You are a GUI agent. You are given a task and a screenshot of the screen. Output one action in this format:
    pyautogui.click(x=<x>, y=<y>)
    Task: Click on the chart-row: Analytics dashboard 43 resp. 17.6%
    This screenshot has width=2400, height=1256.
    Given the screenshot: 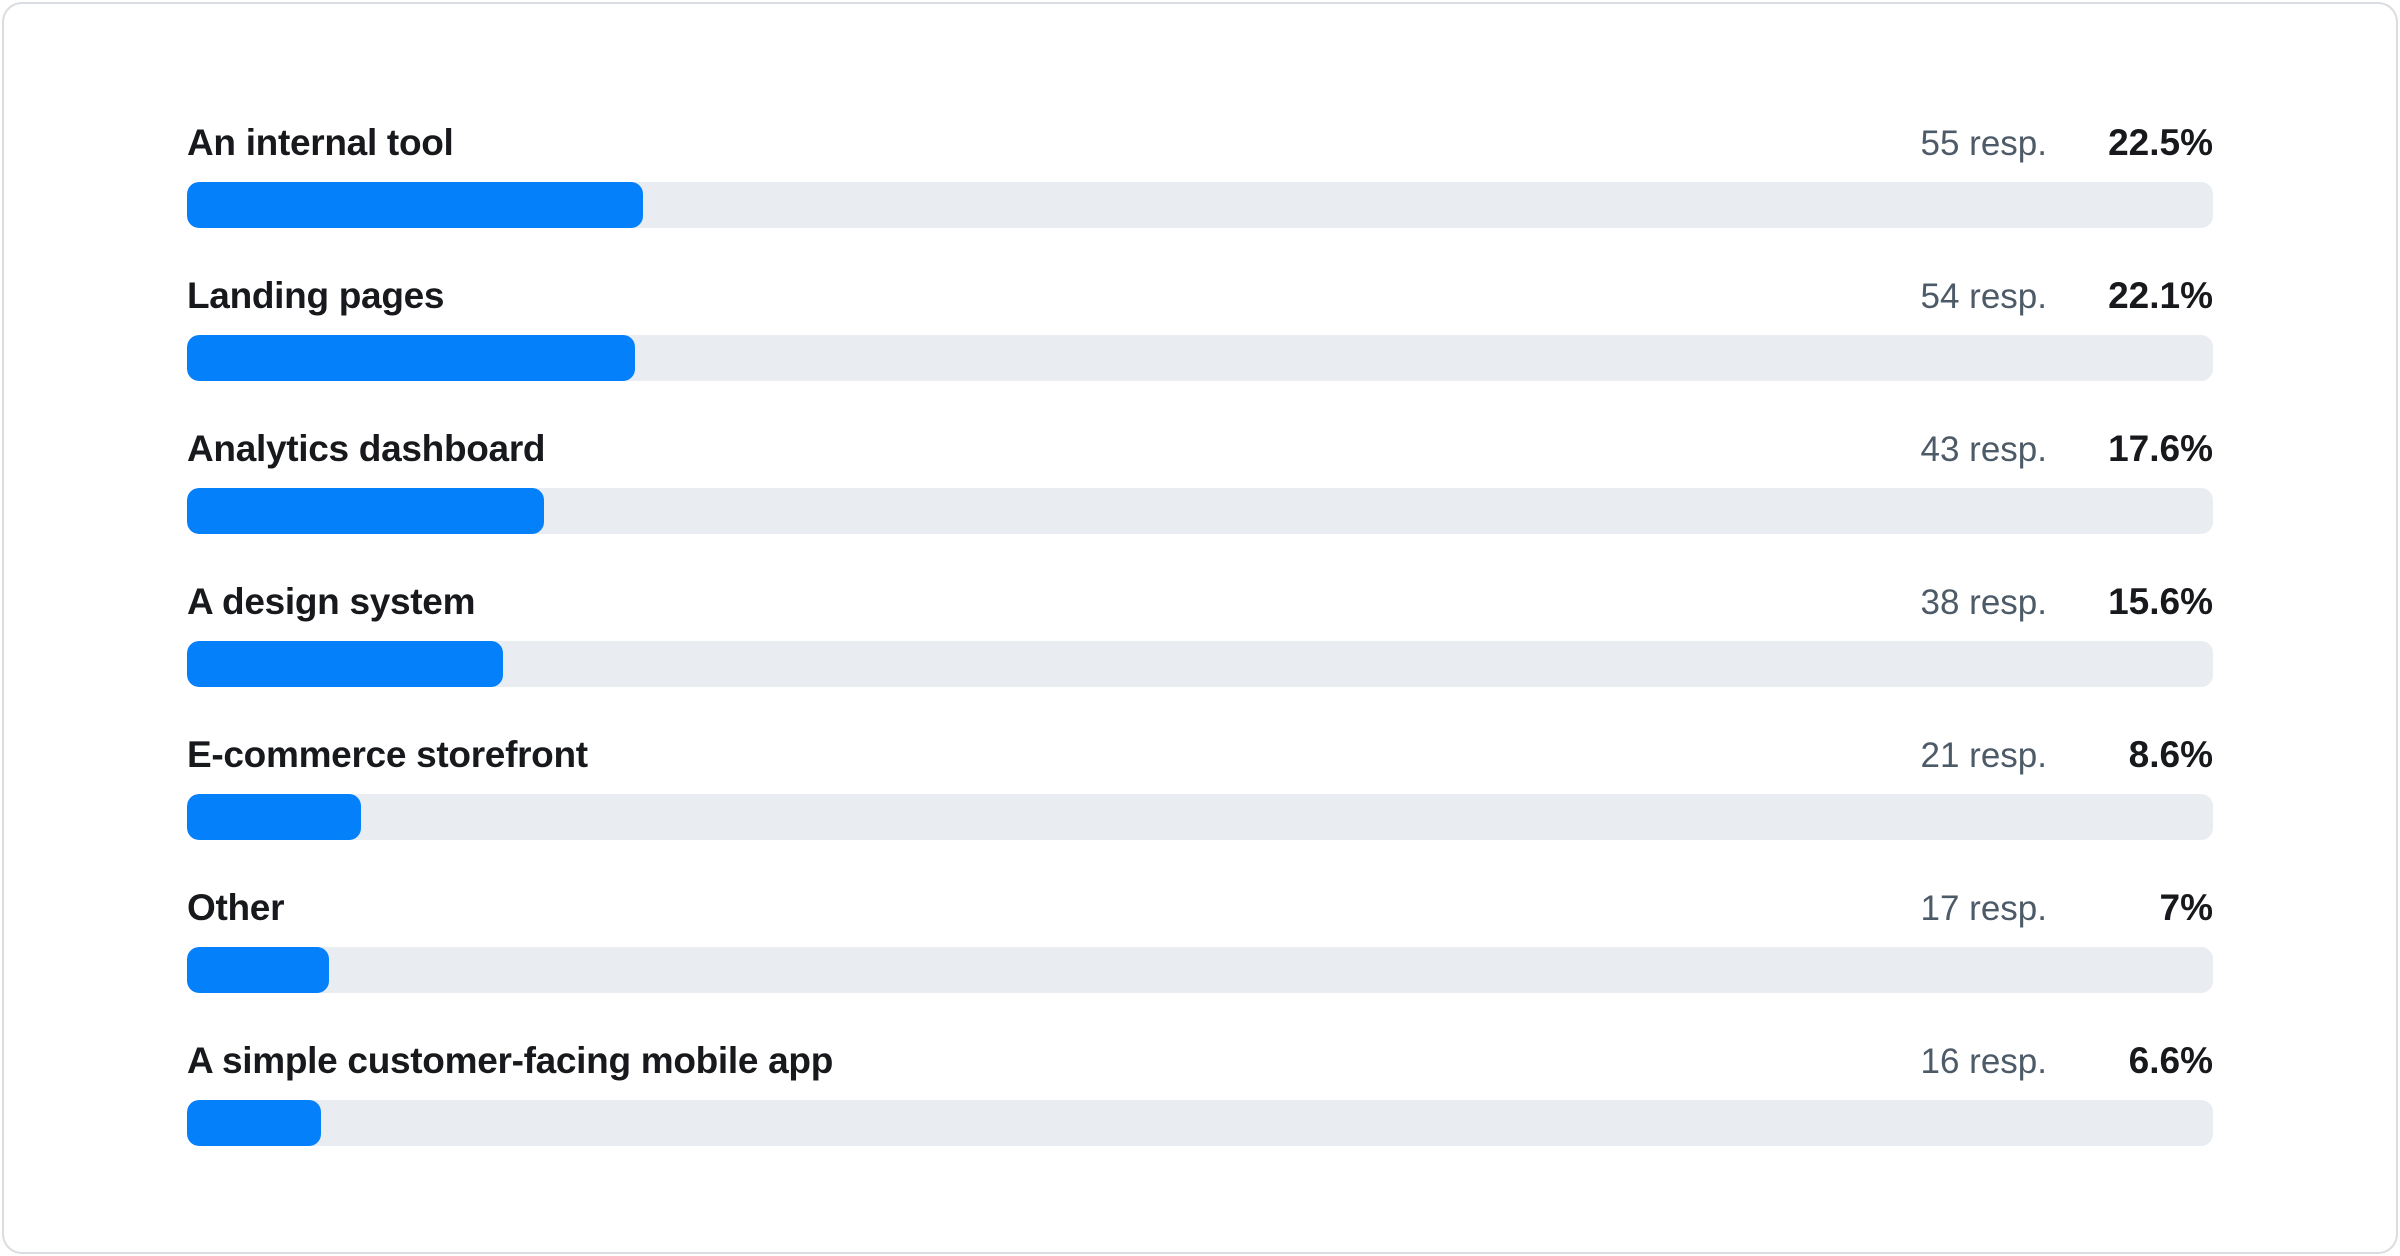 What is the action you would take?
    pyautogui.click(x=1200, y=480)
    